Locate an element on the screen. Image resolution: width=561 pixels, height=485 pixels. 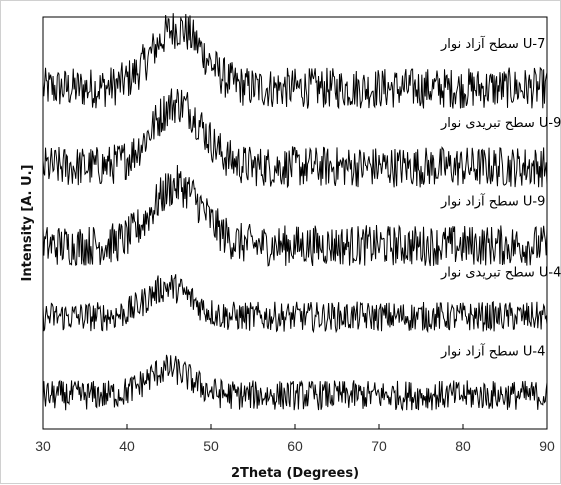
series-label-5: U-4 سطح آزاد نوار is located at coordinates (492, 350).